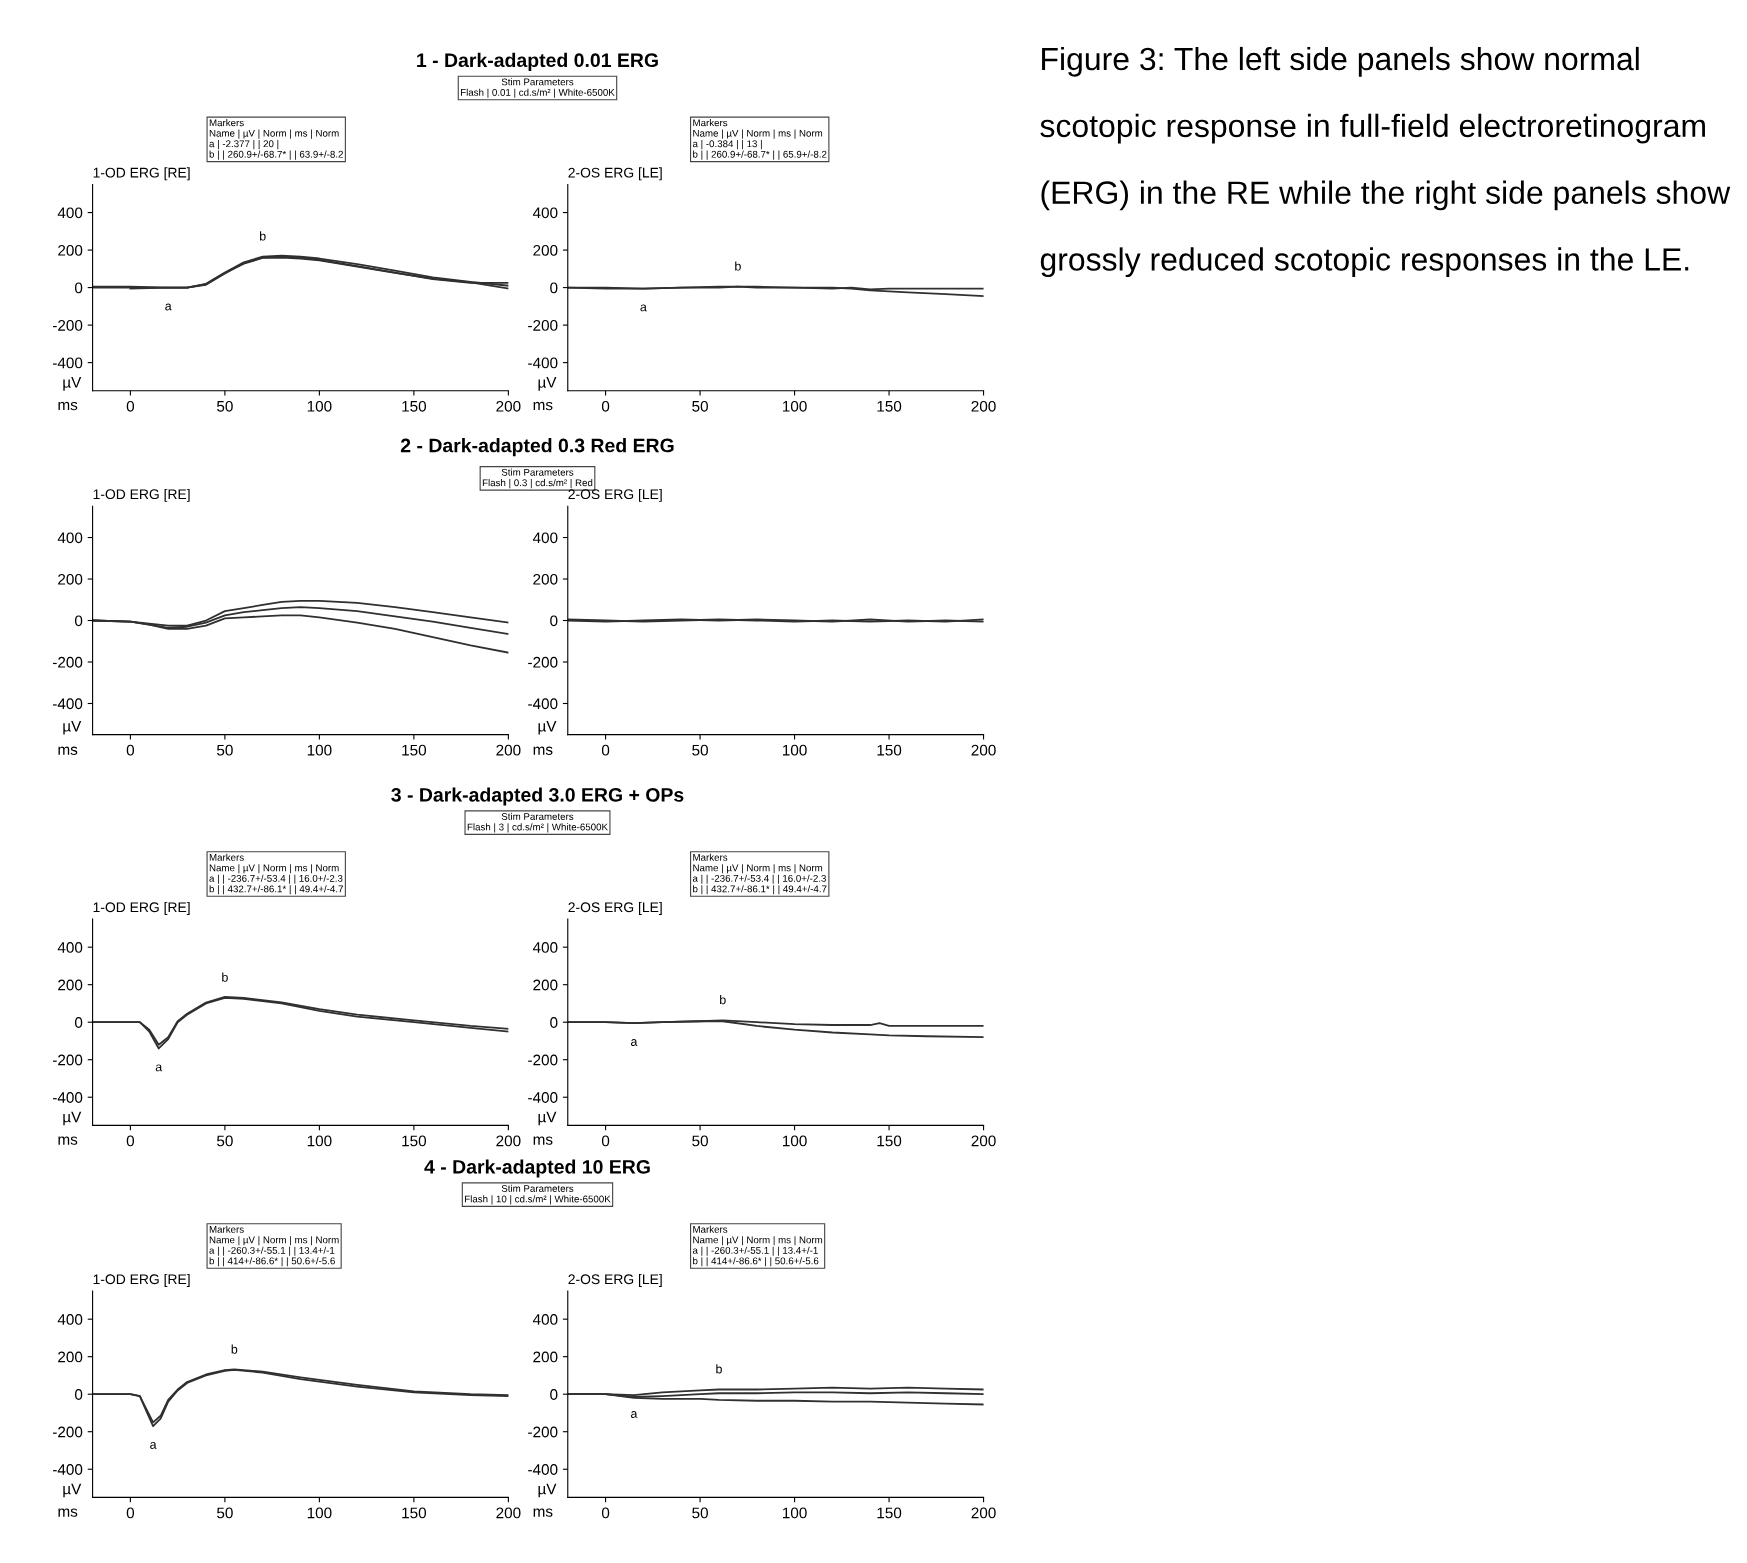 Image resolution: width=1747 pixels, height=1563 pixels. Describe the element at coordinates (538, 1194) in the screenshot. I see `text: Stim Parameters Flash | 10 | cd.s/m² | White-6500K` at that location.